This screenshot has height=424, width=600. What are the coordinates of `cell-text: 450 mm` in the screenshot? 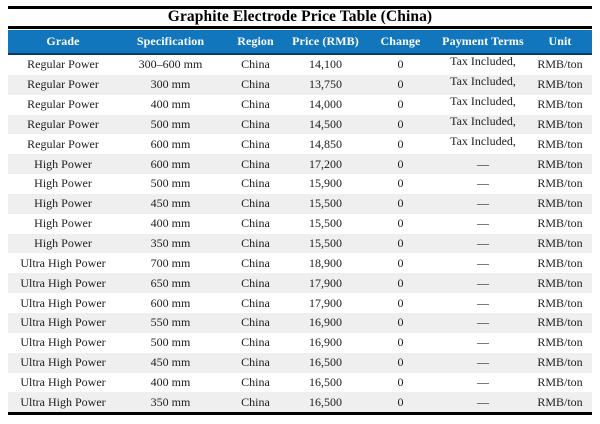 It's located at (170, 203).